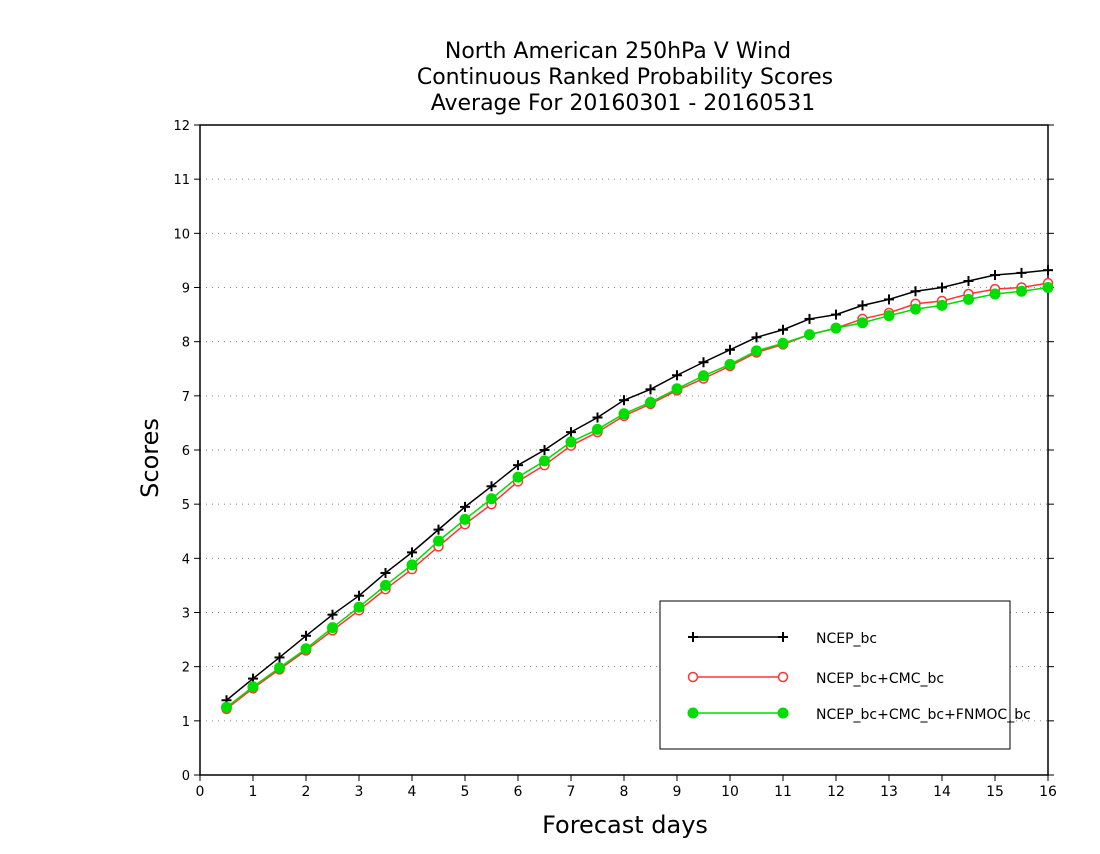  I want to click on x-tick-label: 8, so click(624, 792).